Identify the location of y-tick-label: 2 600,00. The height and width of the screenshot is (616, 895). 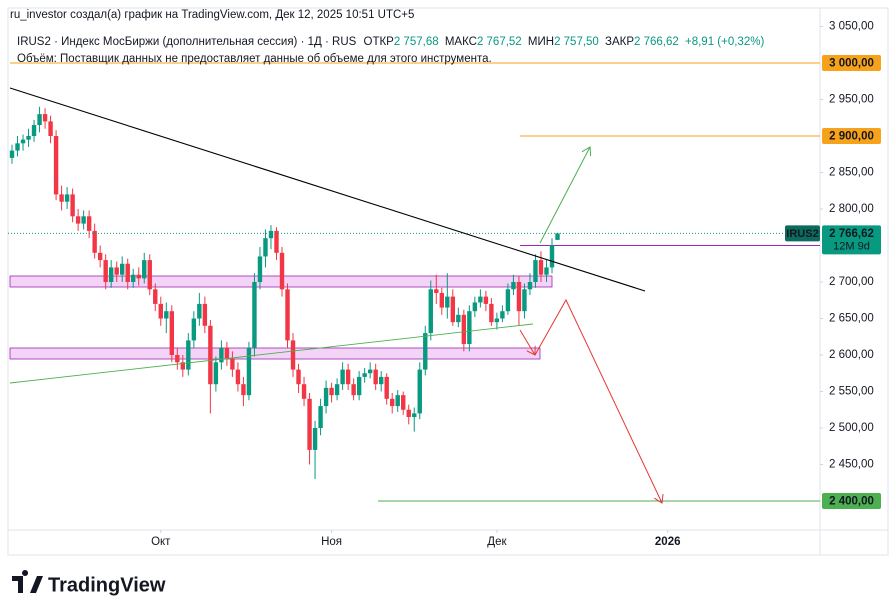
(851, 355).